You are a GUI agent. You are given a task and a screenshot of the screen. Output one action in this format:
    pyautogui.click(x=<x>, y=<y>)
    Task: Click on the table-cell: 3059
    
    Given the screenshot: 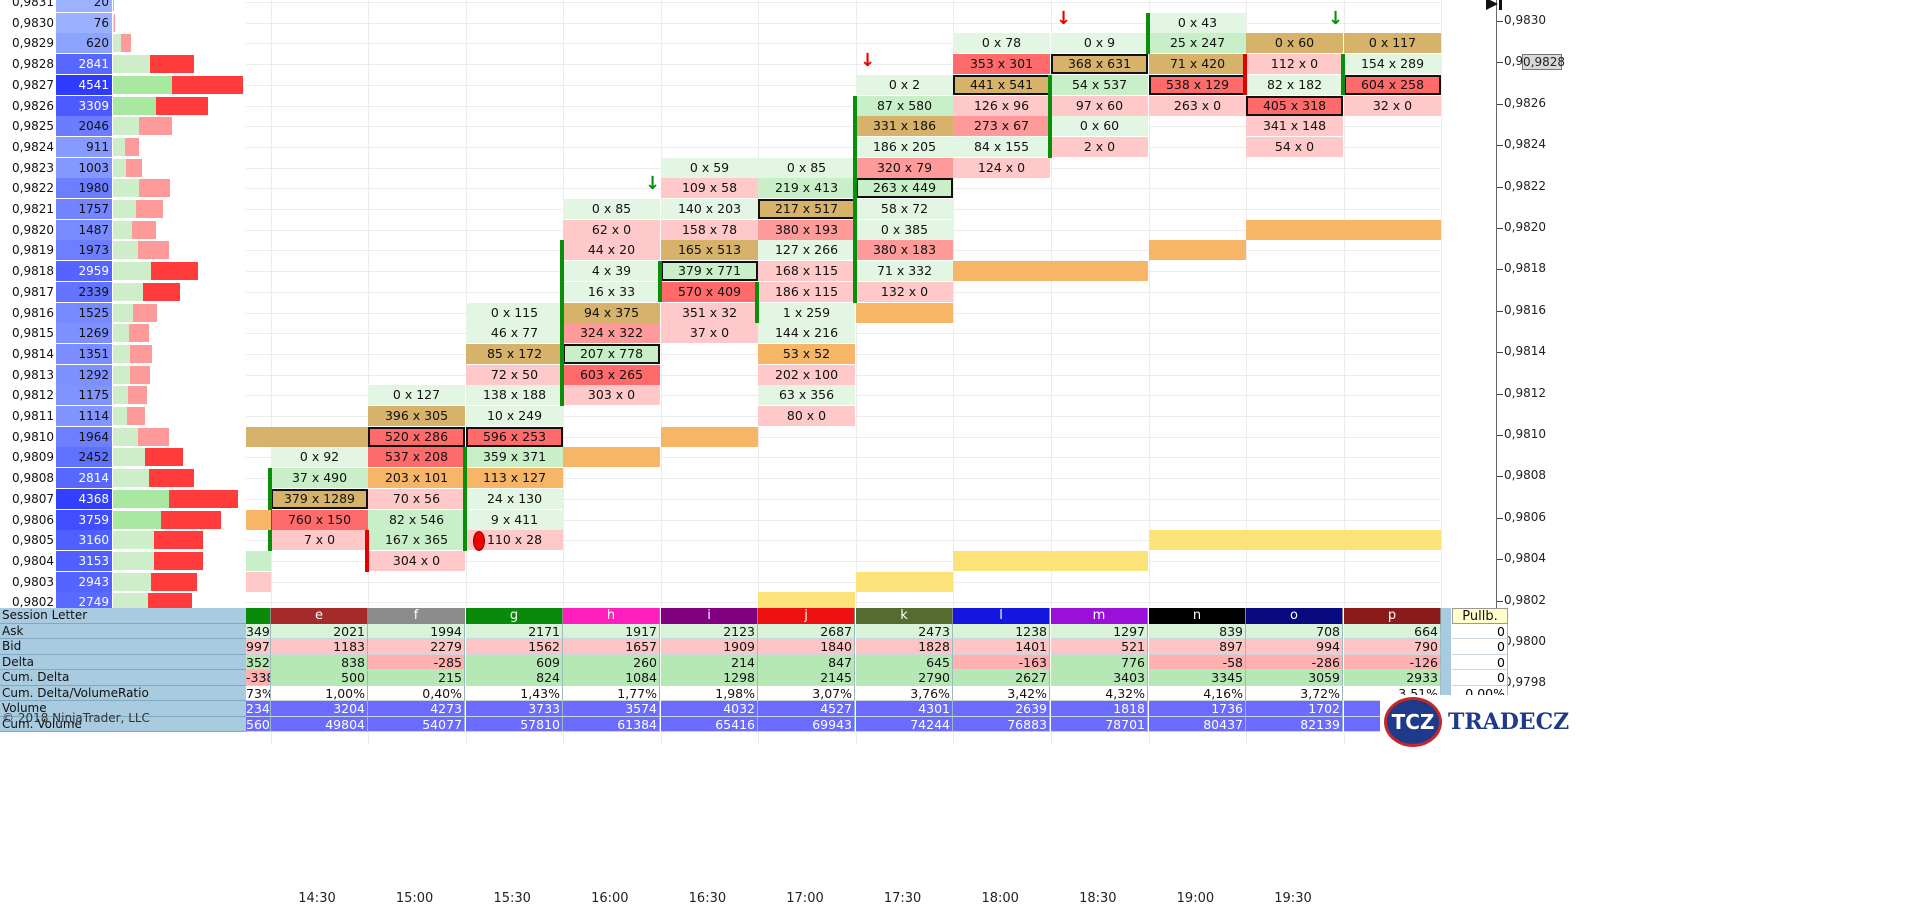 What is the action you would take?
    pyautogui.click(x=1294, y=678)
    